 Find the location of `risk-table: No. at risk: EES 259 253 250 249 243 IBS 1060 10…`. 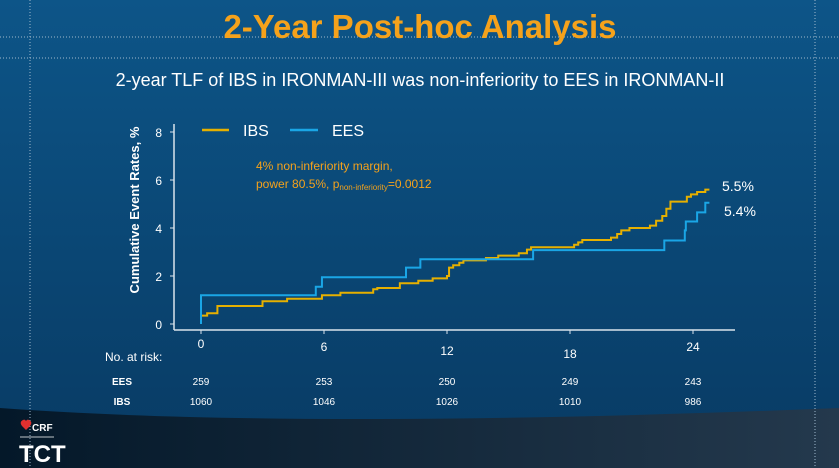

risk-table: No. at risk: EES 259 253 250 249 243 IBS 1060 10… is located at coordinates (403, 379).